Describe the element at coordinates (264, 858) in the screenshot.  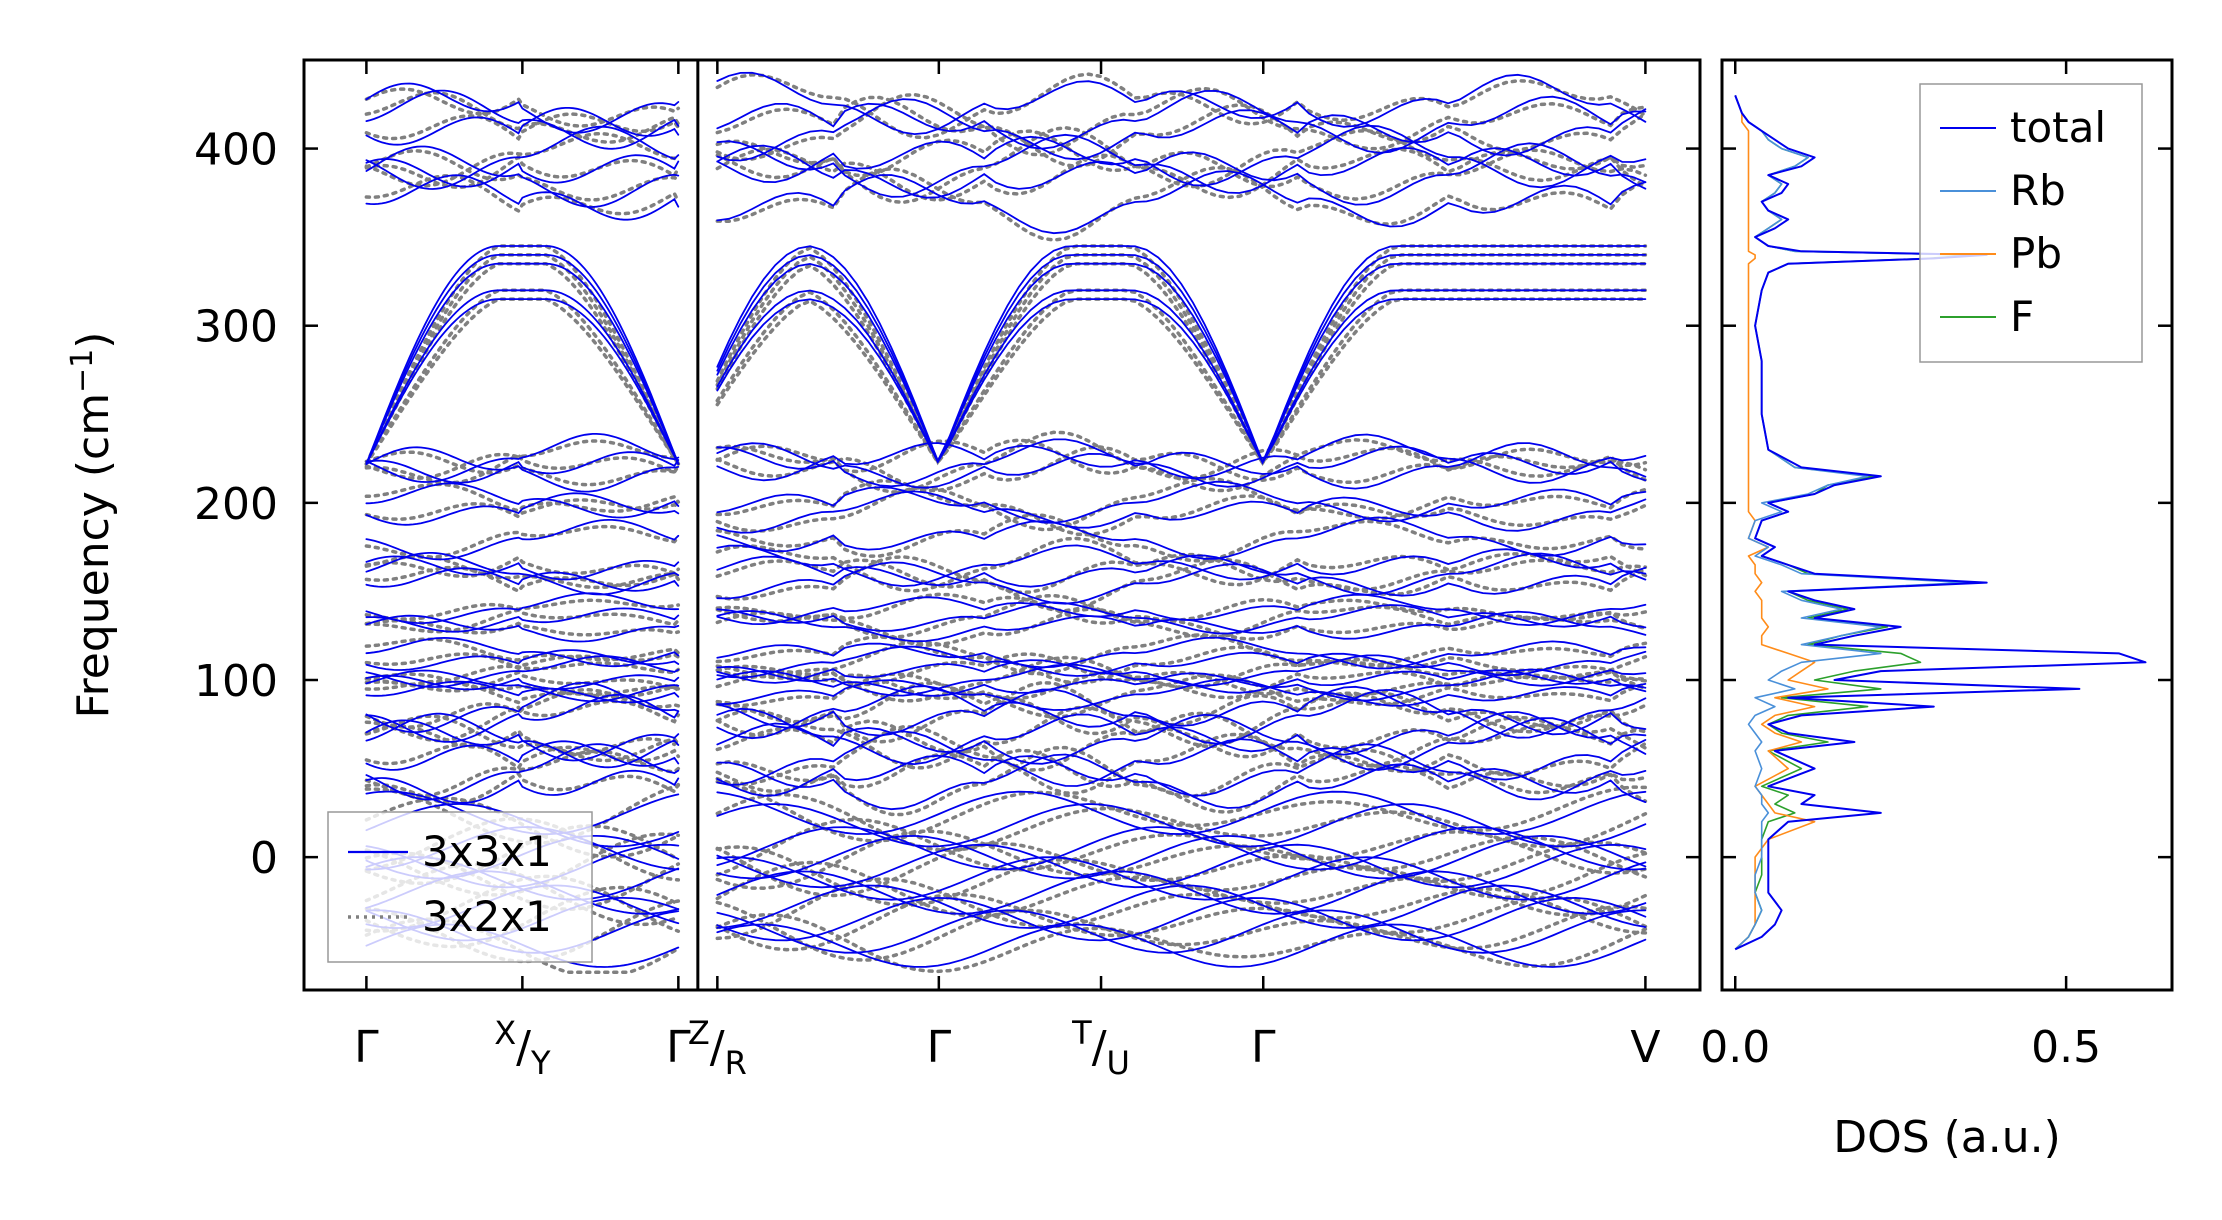
I see `y-tick-label: 0` at that location.